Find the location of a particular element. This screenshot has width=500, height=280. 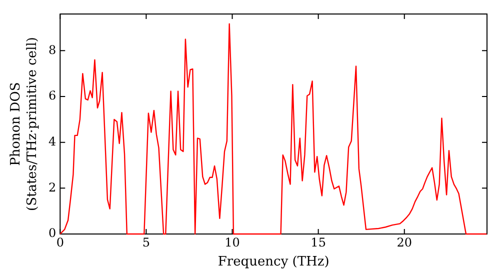

y-tick-label: 0 is located at coordinates (52, 233).